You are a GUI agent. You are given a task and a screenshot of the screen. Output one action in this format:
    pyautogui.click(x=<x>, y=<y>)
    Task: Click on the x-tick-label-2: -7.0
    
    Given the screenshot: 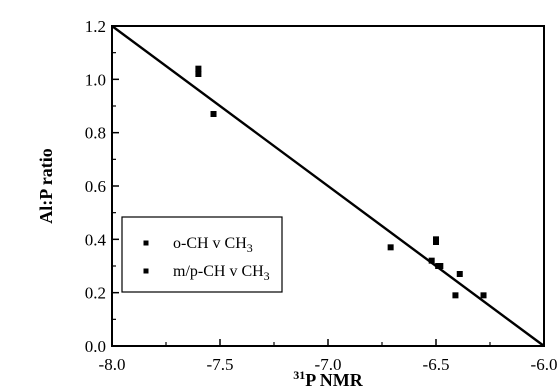 What is the action you would take?
    pyautogui.click(x=328, y=364)
    